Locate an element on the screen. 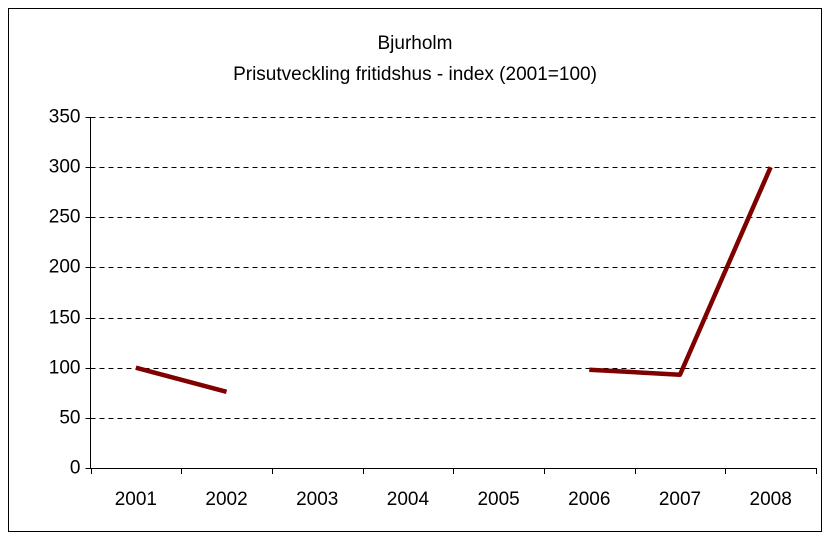 The image size is (830, 538). x-tick-label: 2005 is located at coordinates (498, 499).